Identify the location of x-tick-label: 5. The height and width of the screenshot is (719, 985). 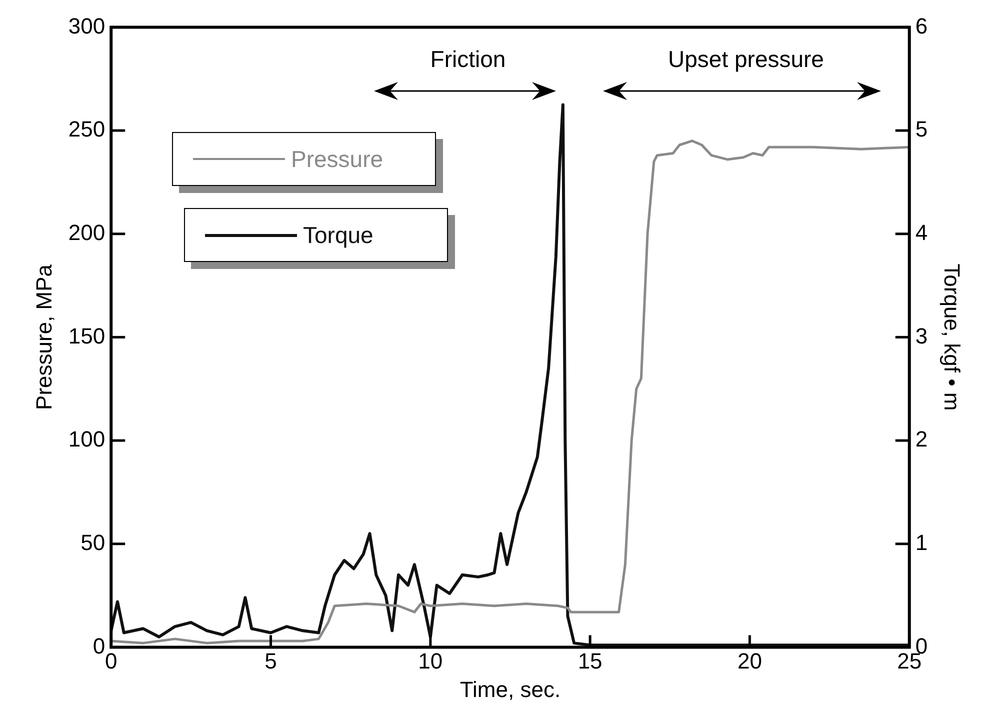
(270, 661).